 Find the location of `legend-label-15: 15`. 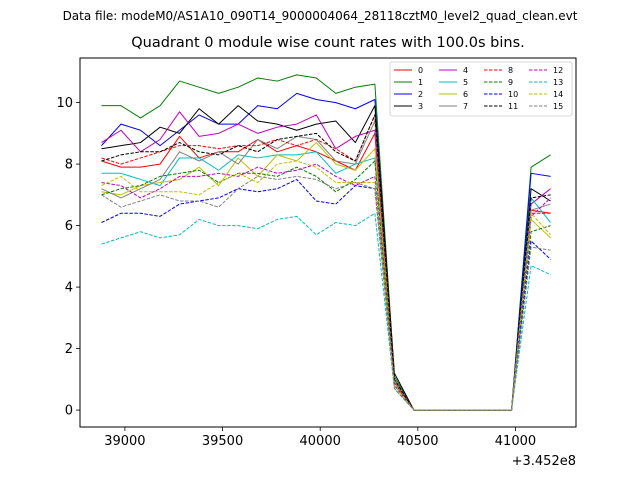

legend-label-15: 15 is located at coordinates (558, 106).